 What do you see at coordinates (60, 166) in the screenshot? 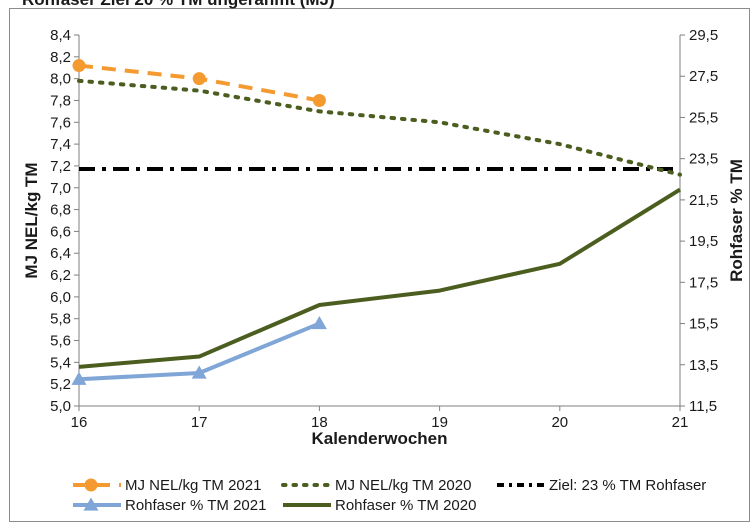
I see `left-tick-label: 7,2` at bounding box center [60, 166].